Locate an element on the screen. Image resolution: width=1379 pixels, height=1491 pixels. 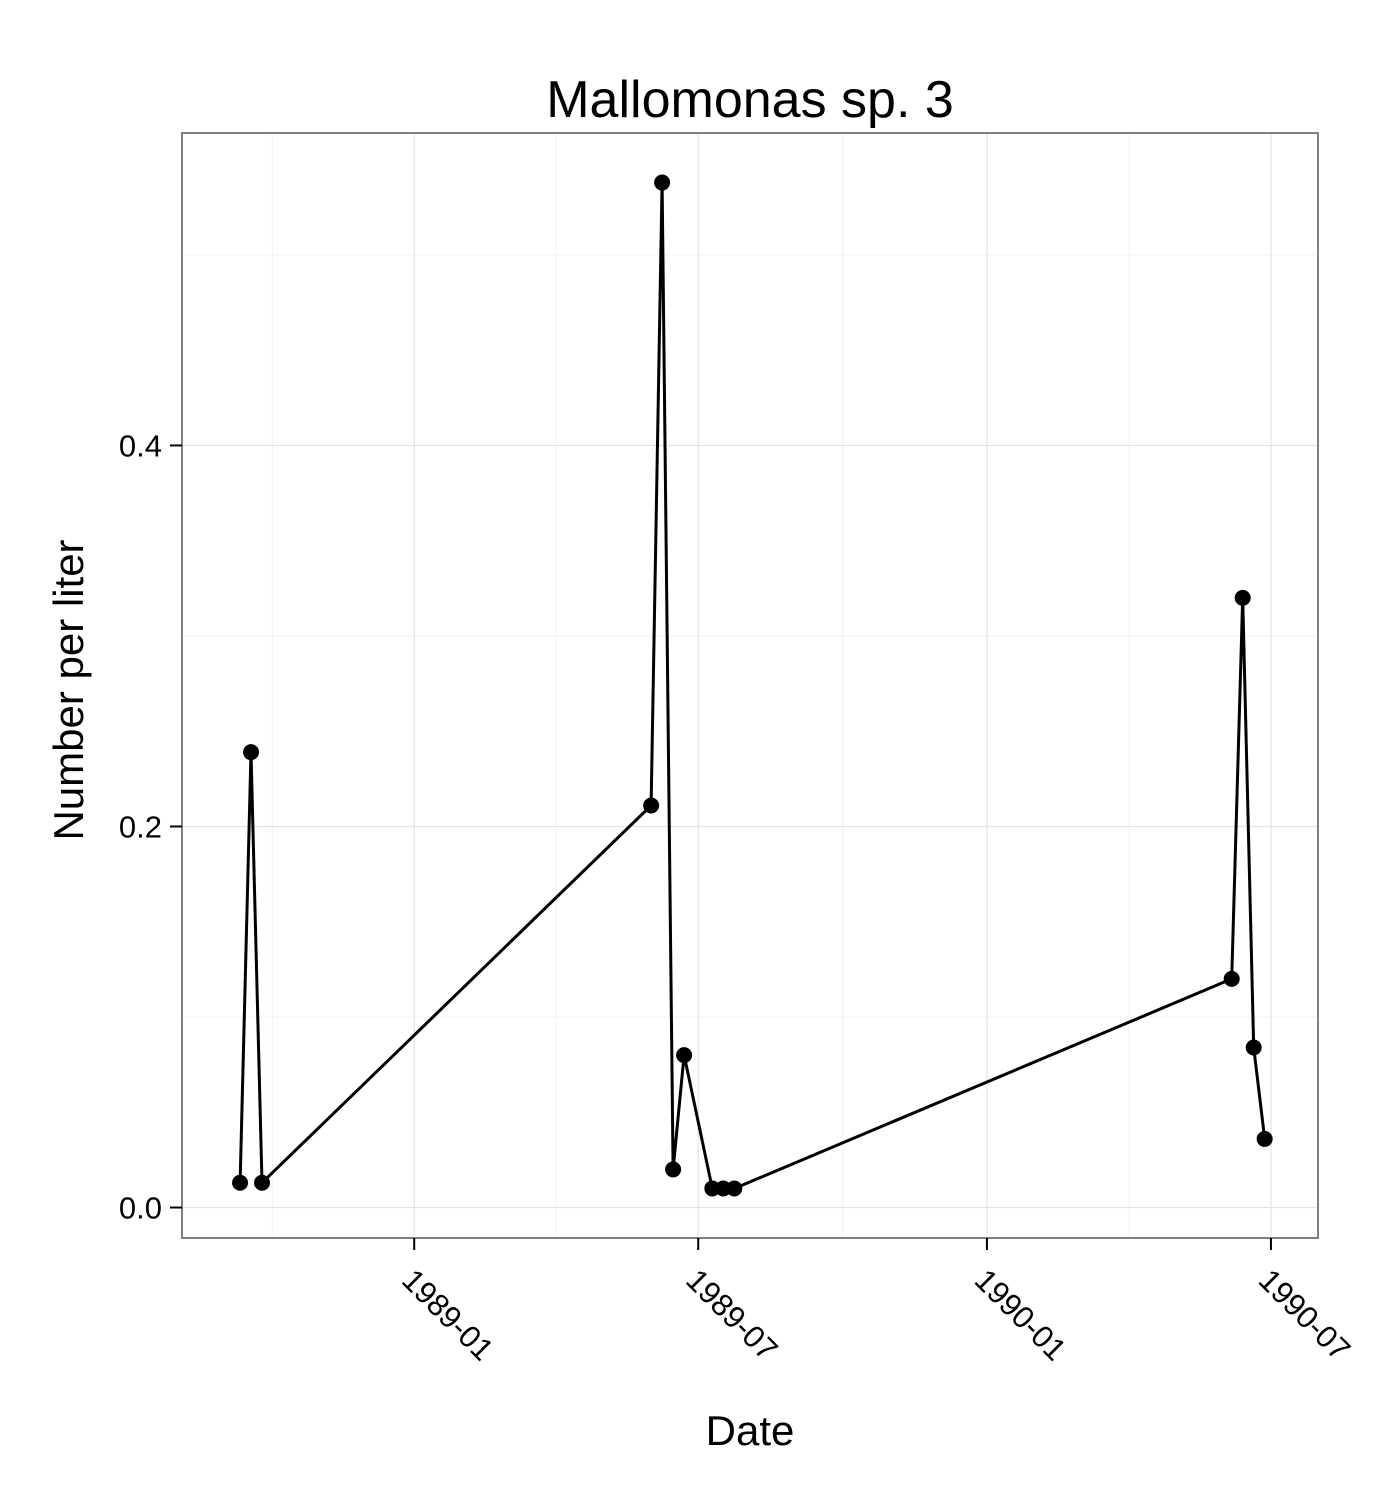
y-tick-label: 0.4 is located at coordinates (140, 445).